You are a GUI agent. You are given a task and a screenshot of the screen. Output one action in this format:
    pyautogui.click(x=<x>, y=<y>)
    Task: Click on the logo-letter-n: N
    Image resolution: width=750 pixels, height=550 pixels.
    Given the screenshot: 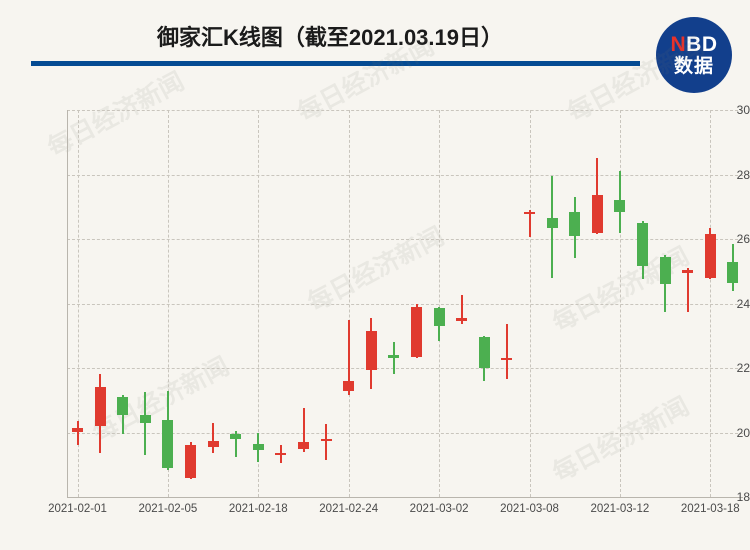 What is the action you would take?
    pyautogui.click(x=678, y=44)
    